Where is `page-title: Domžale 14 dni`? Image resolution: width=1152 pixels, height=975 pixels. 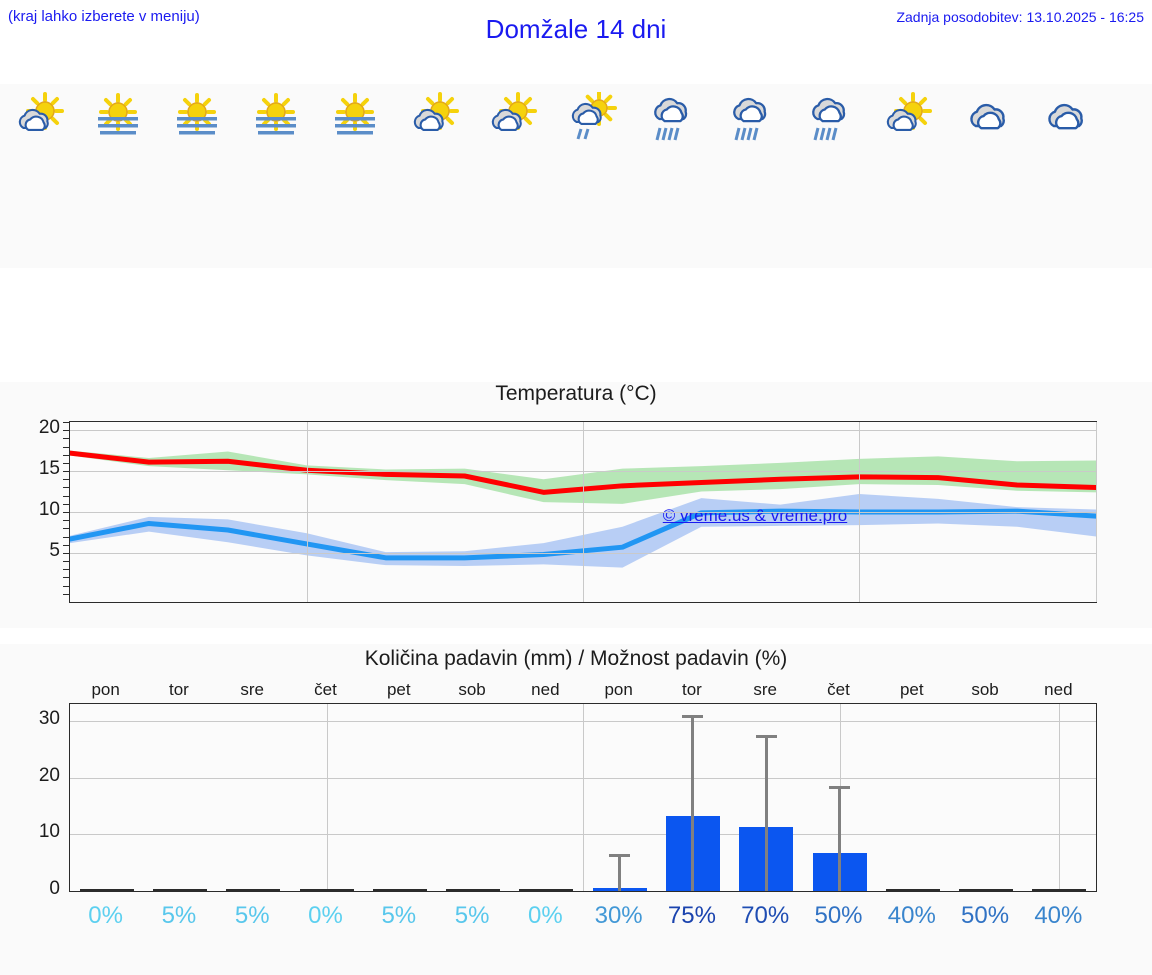
page-title: Domžale 14 dni is located at coordinates (576, 29).